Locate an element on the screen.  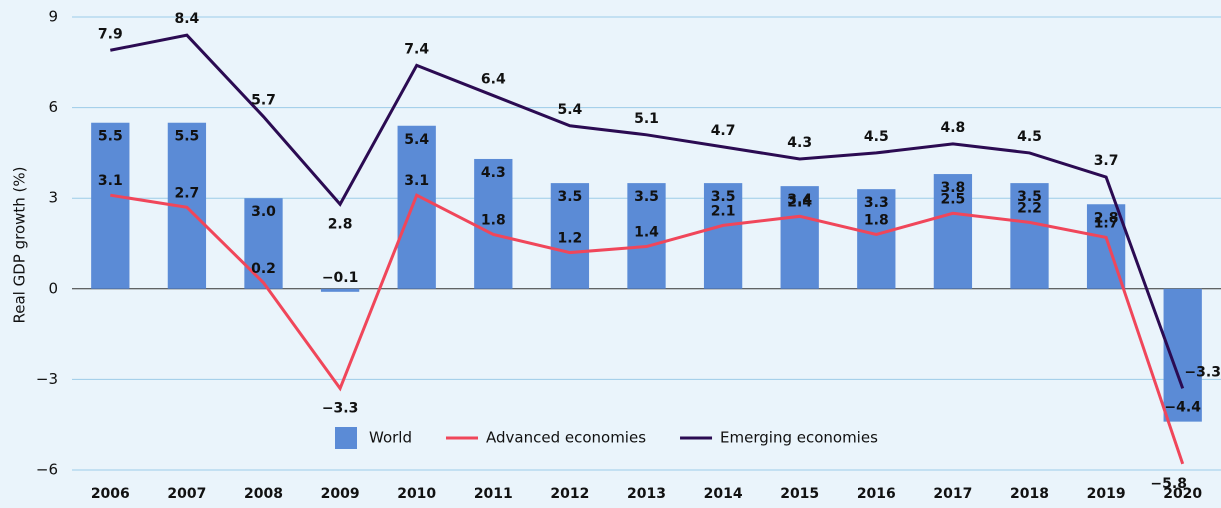
x-tick-label: 2016 is located at coordinates (876, 494).